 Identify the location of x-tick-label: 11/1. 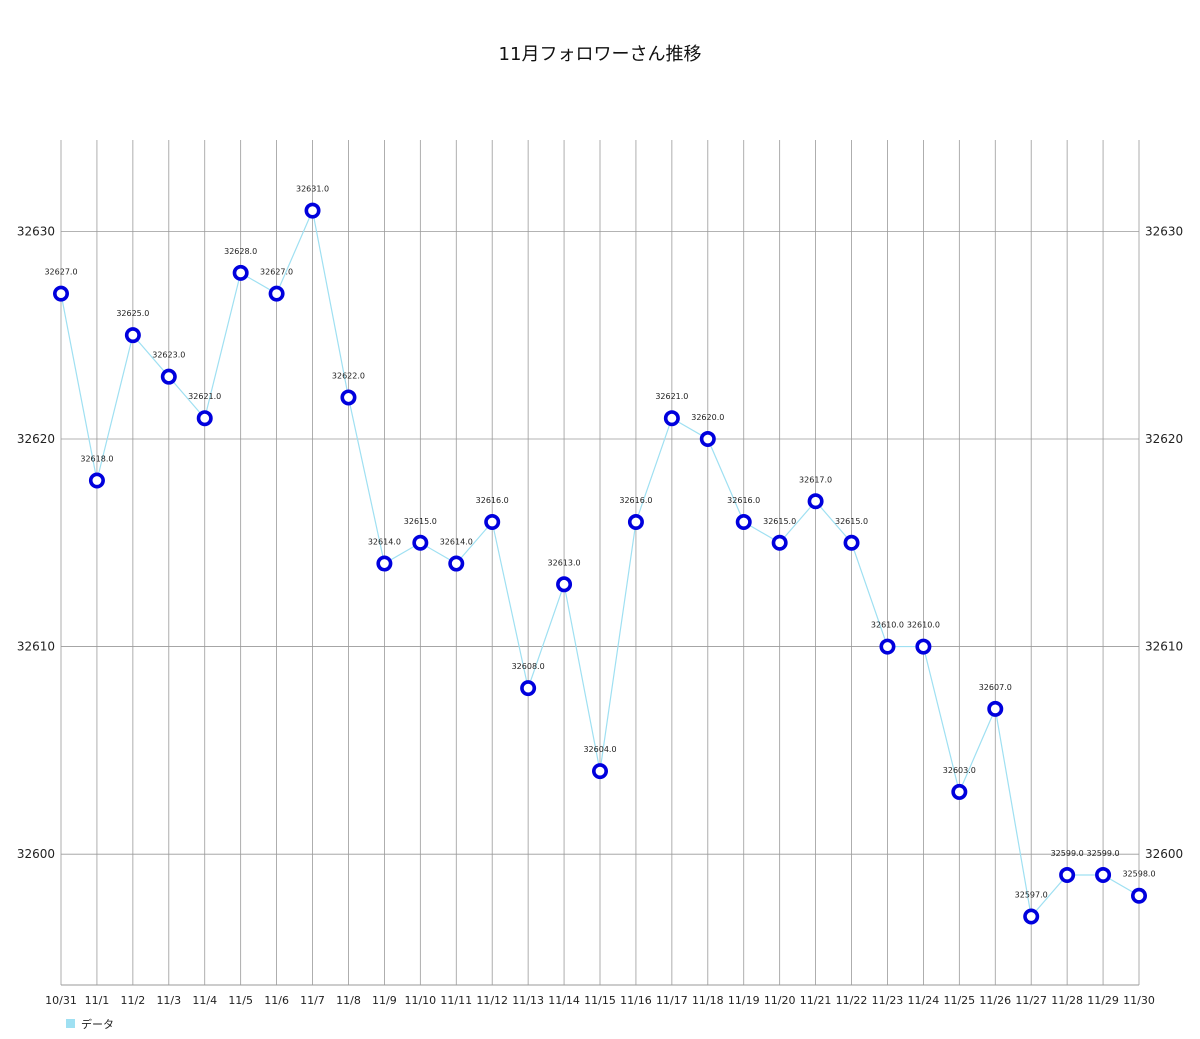
(97, 1000).